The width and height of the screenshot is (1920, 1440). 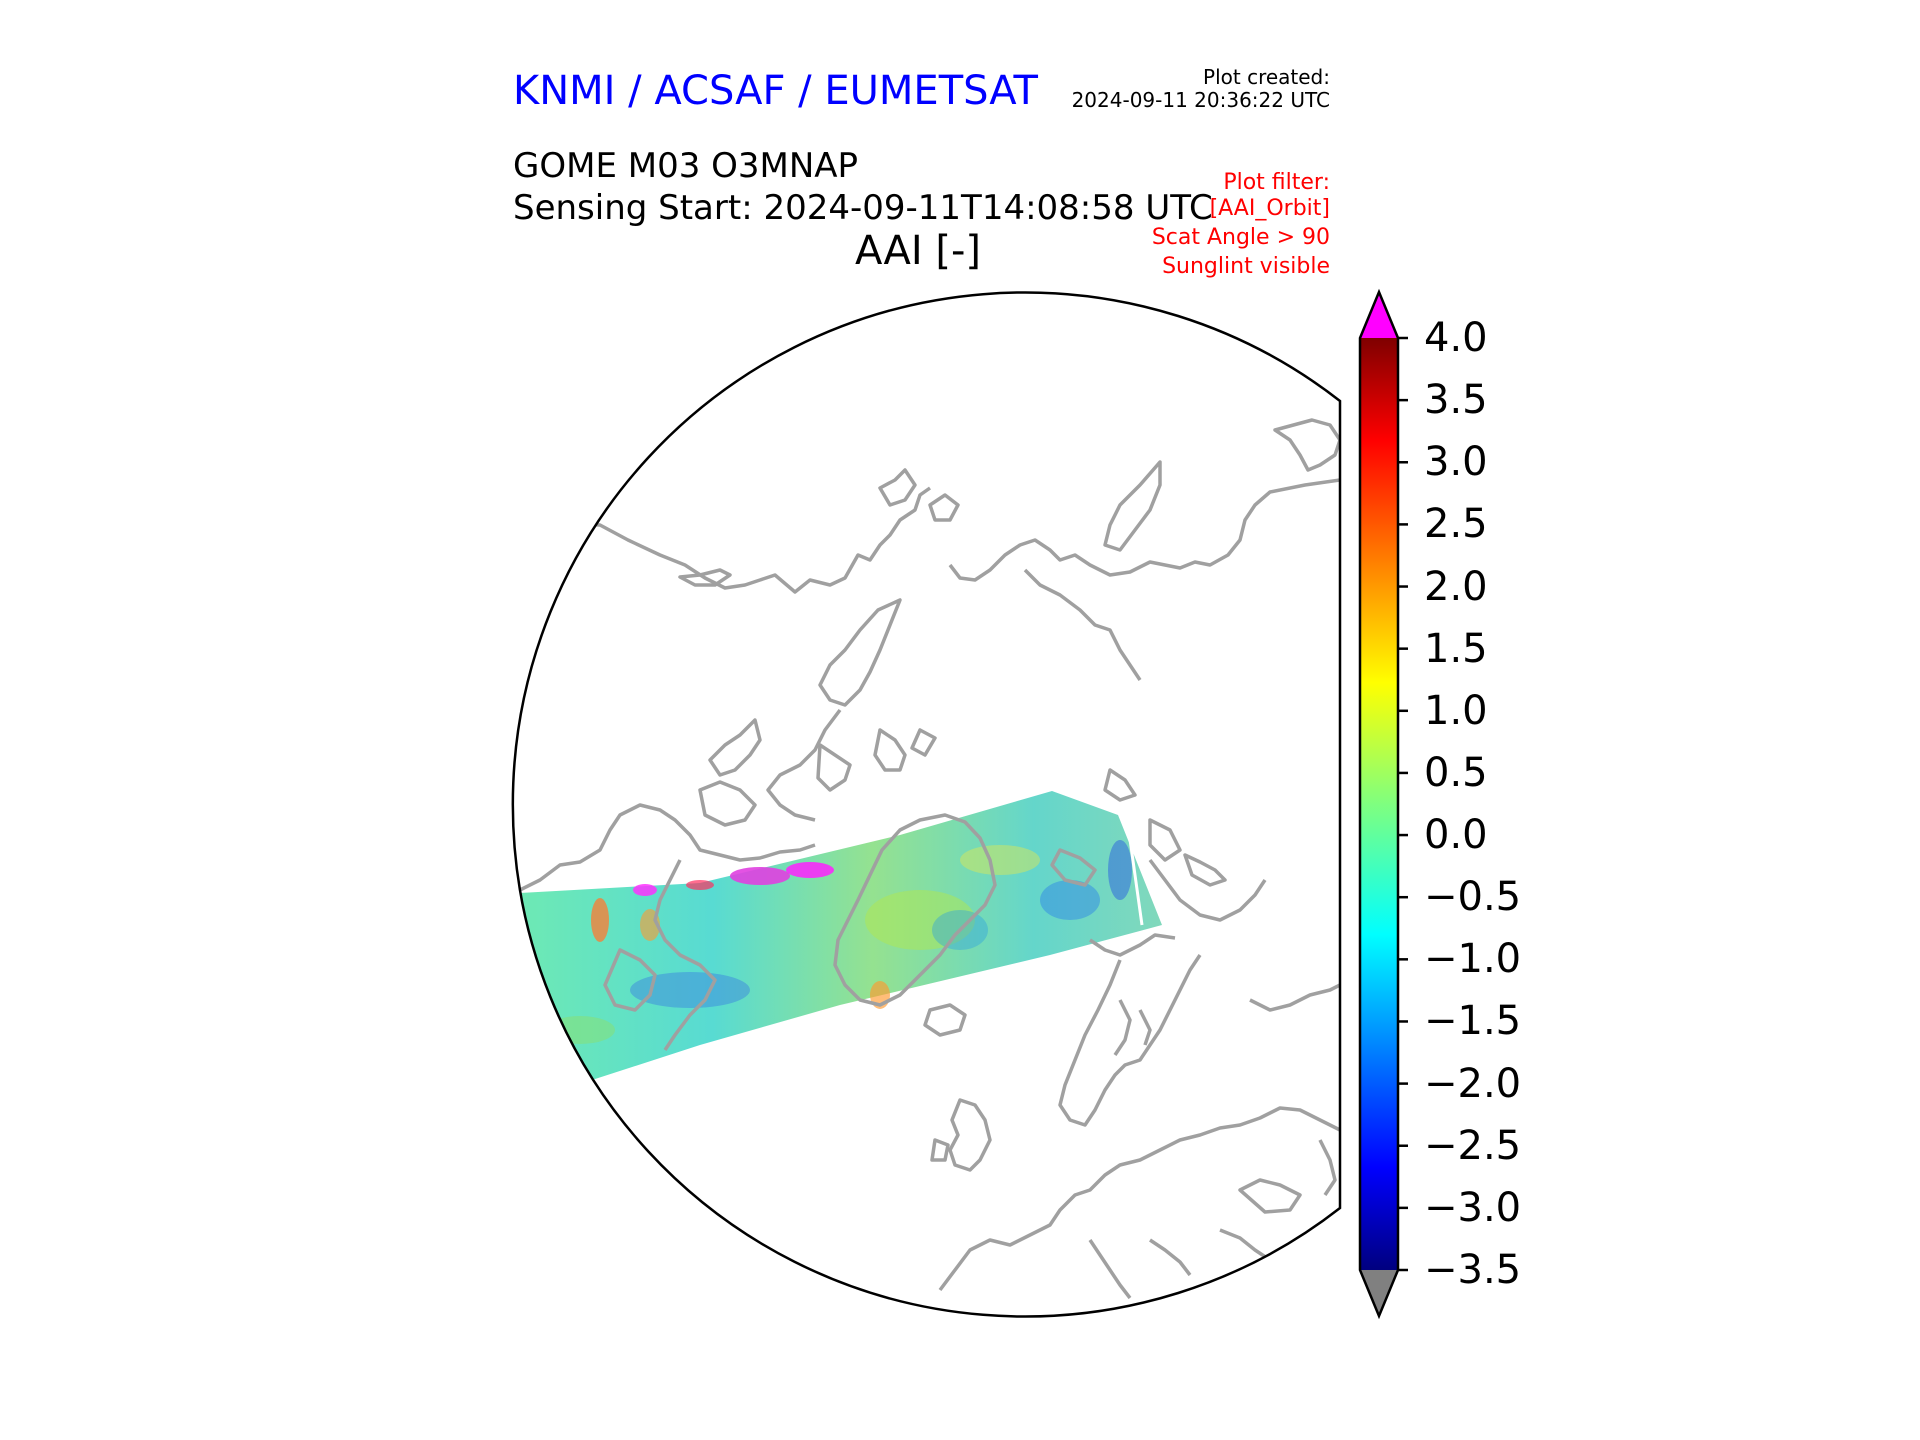 I want to click on colorbar-under-extension, so click(x=1379, y=1293).